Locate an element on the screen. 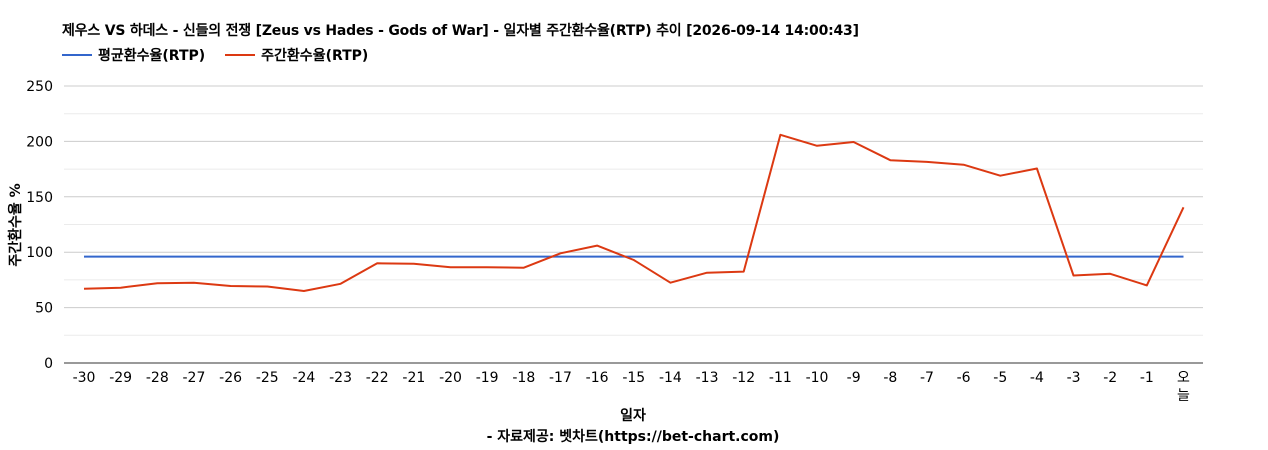  x-tick-label: -15 is located at coordinates (633, 378).